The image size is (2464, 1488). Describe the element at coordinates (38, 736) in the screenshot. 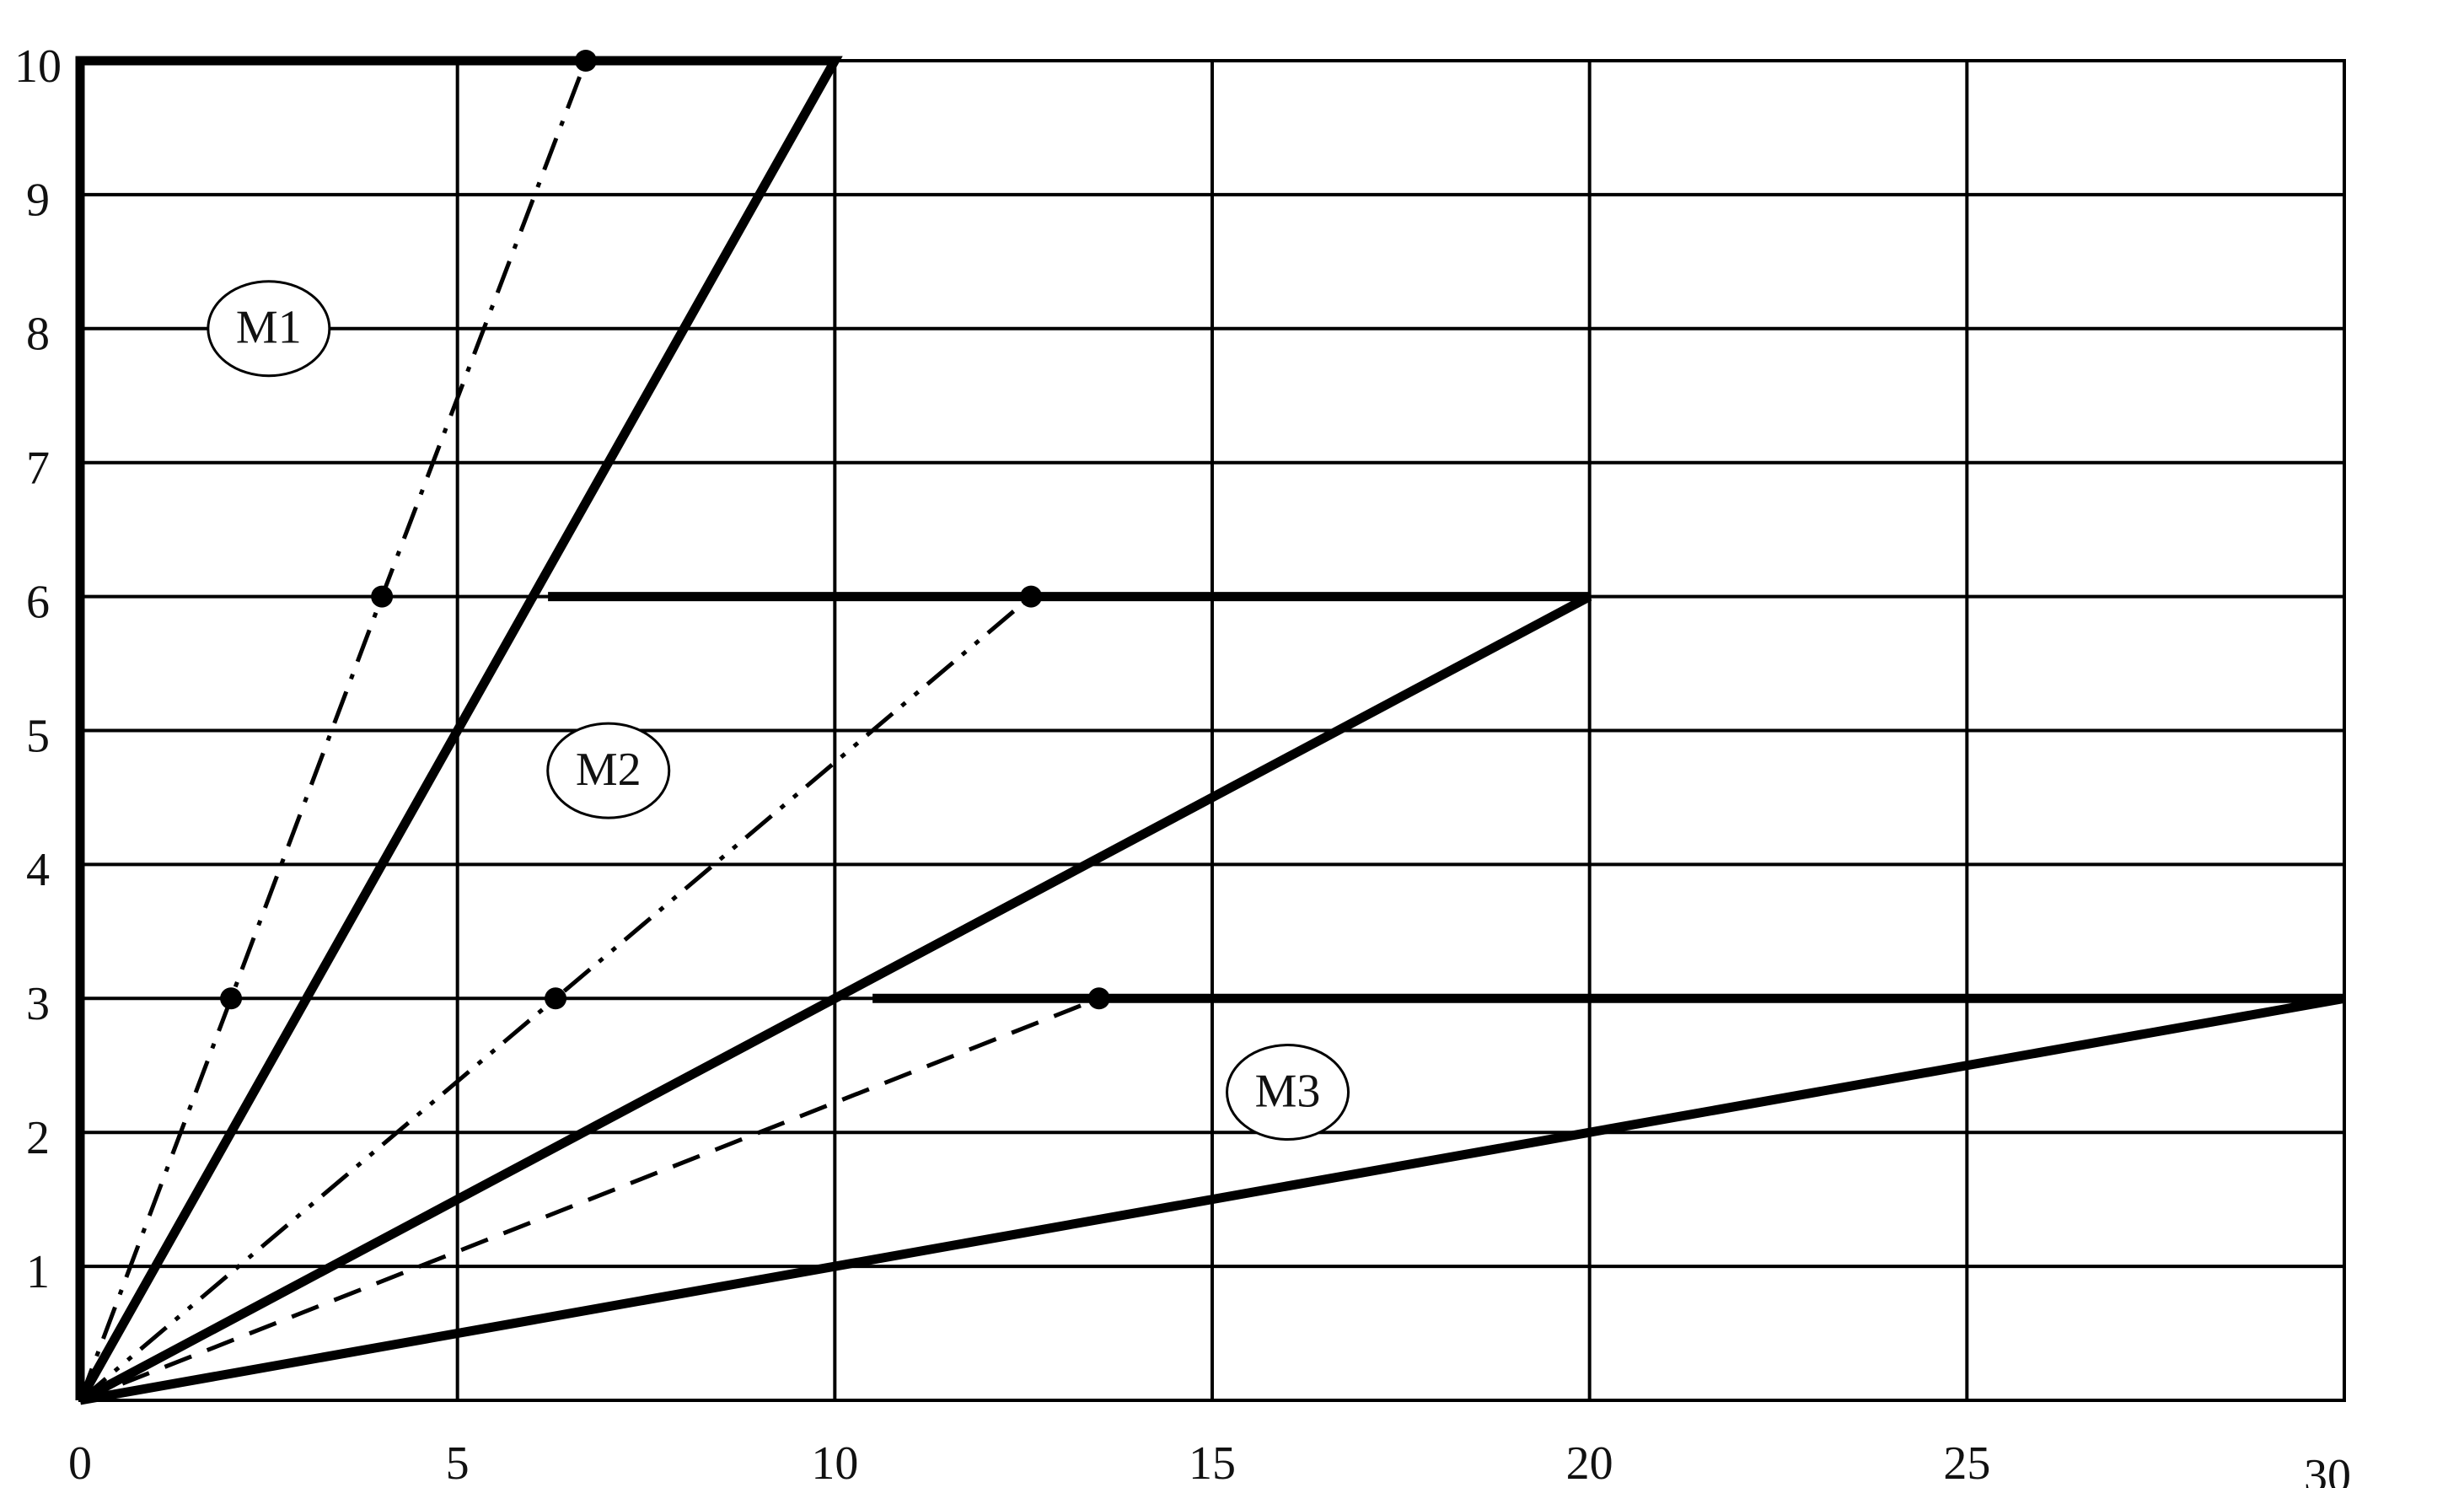

I see `y-tick-label: 5` at that location.